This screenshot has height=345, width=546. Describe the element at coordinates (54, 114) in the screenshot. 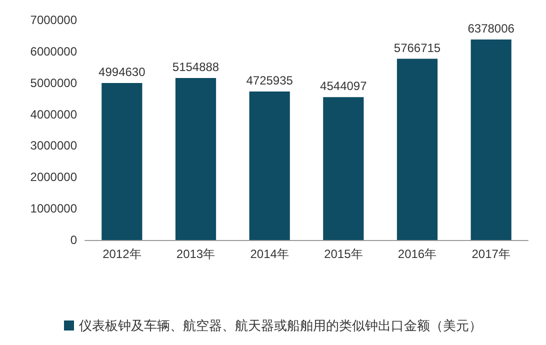

I see `y-tick-label: 4000000` at that location.